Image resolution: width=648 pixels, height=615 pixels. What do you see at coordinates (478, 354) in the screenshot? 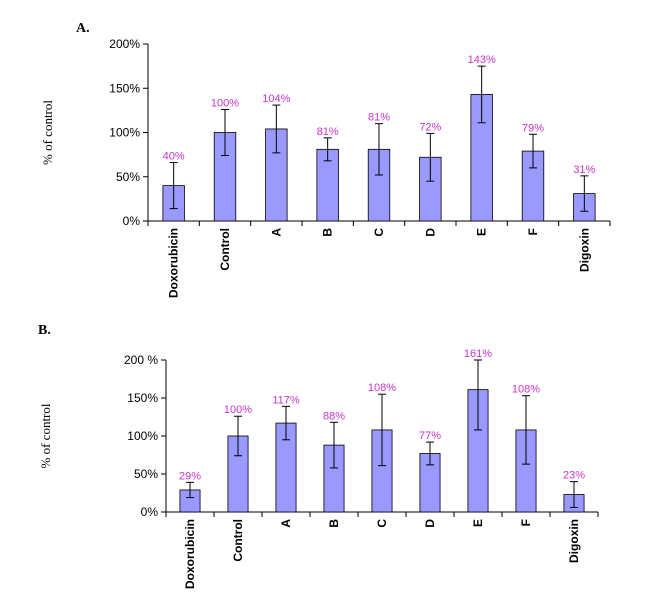
I see `data-label: 161%` at bounding box center [478, 354].